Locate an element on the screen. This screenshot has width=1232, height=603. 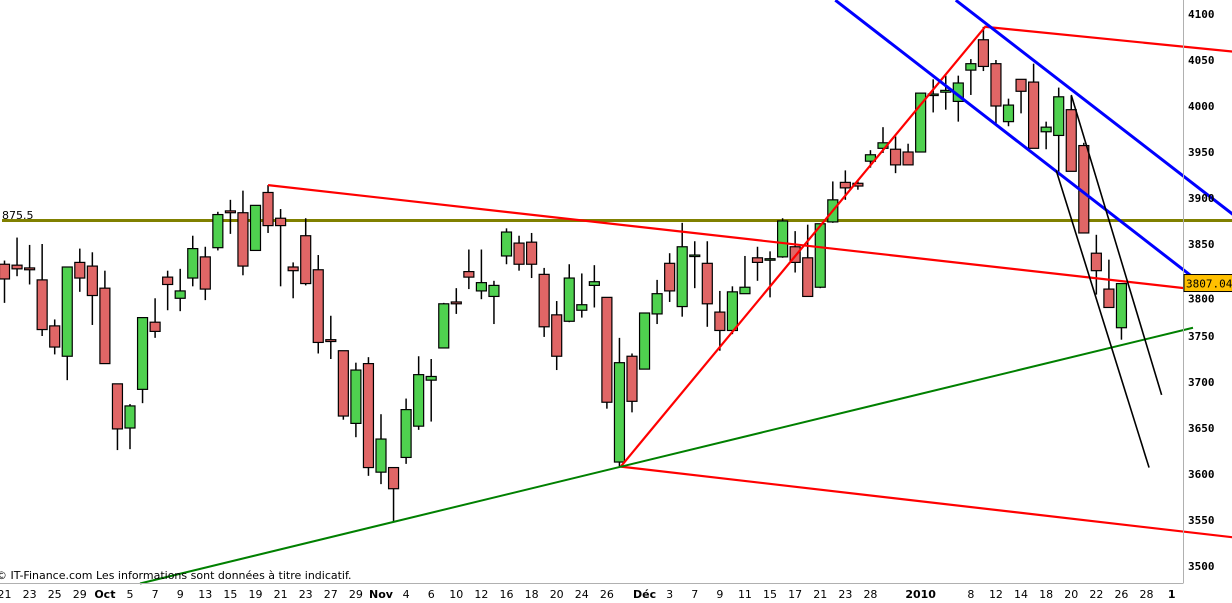
last-price-label: 3807.04 is located at coordinates (1209, 284).